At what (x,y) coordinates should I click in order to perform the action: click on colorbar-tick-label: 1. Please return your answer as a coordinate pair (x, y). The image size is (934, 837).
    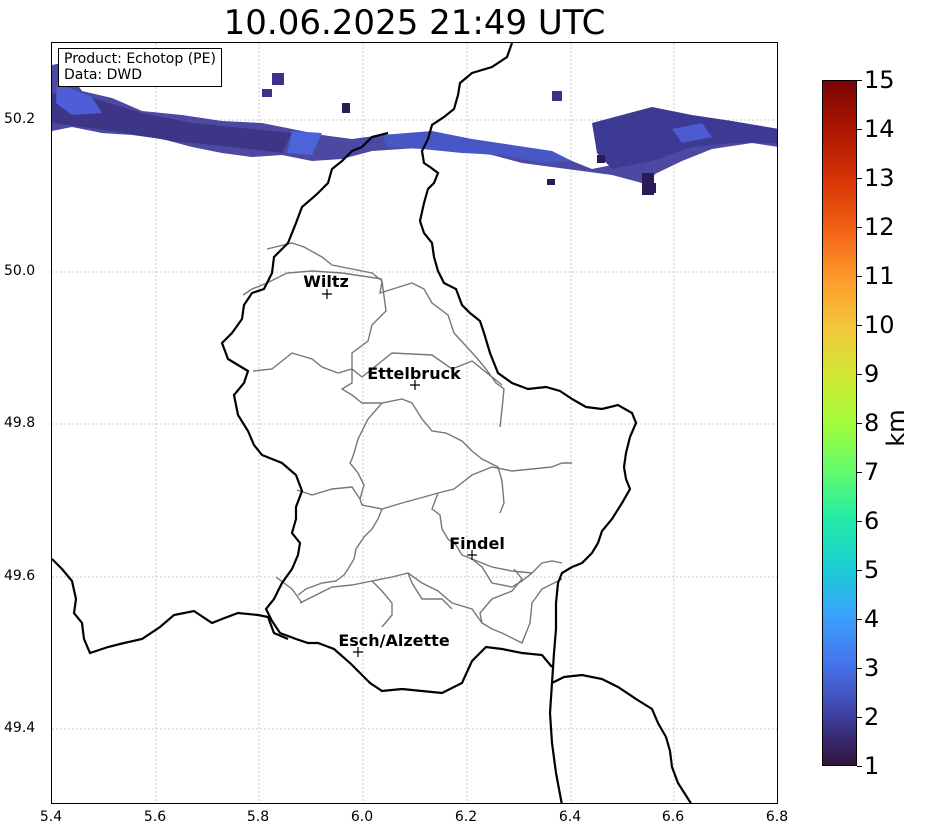
    Looking at the image, I should click on (872, 766).